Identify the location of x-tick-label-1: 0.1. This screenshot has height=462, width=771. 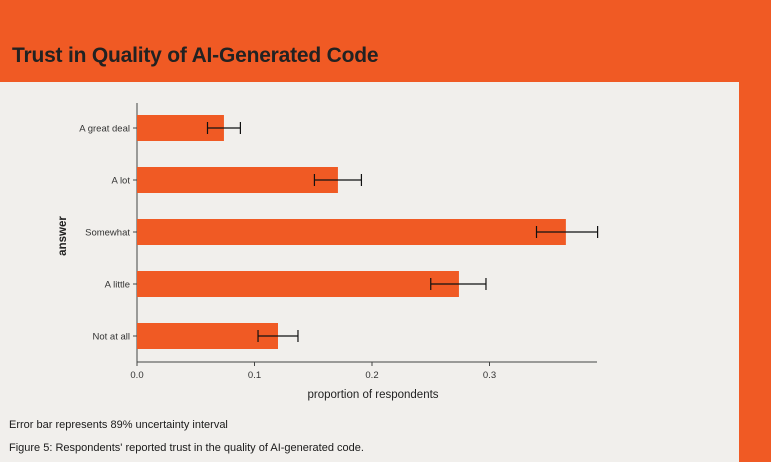
(254, 375).